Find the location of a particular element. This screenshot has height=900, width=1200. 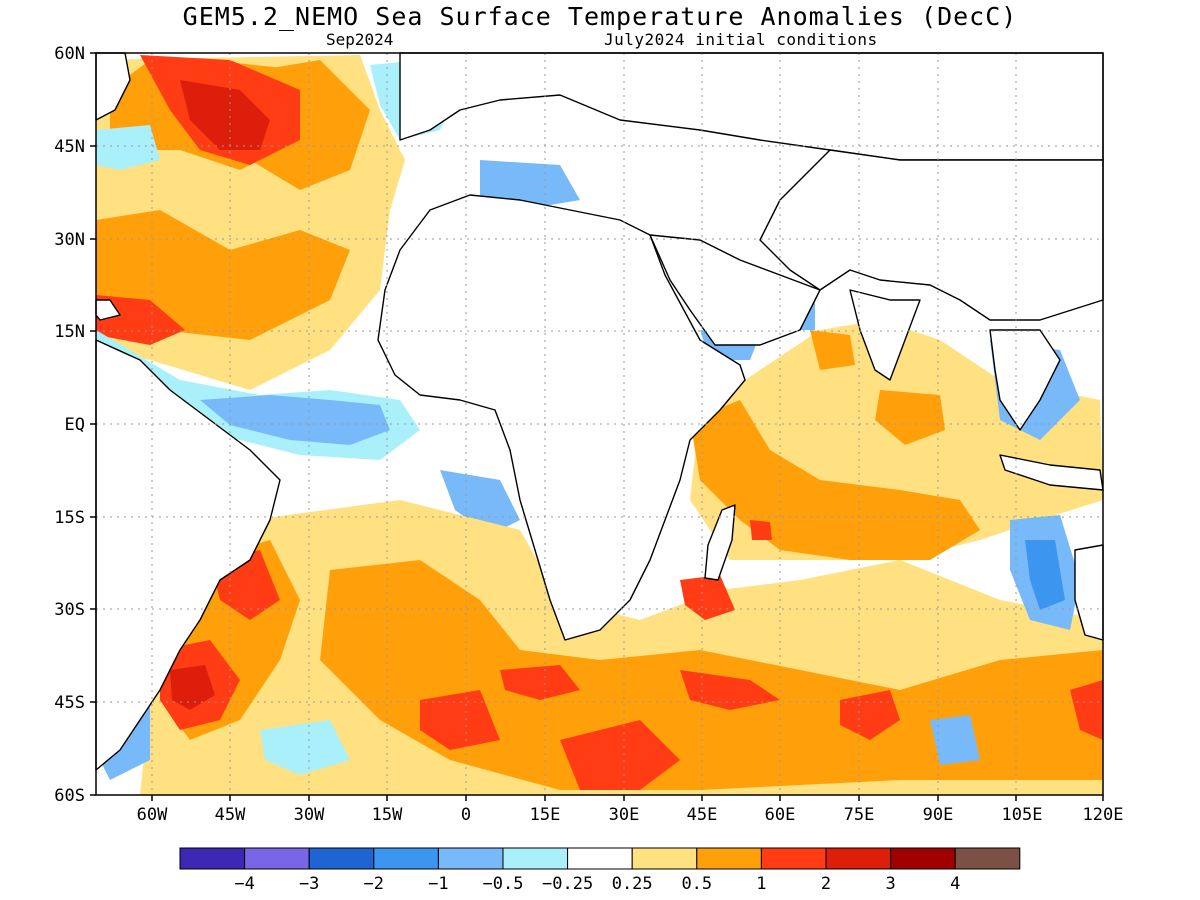

colorbar-label: −0.25 is located at coordinates (568, 884).